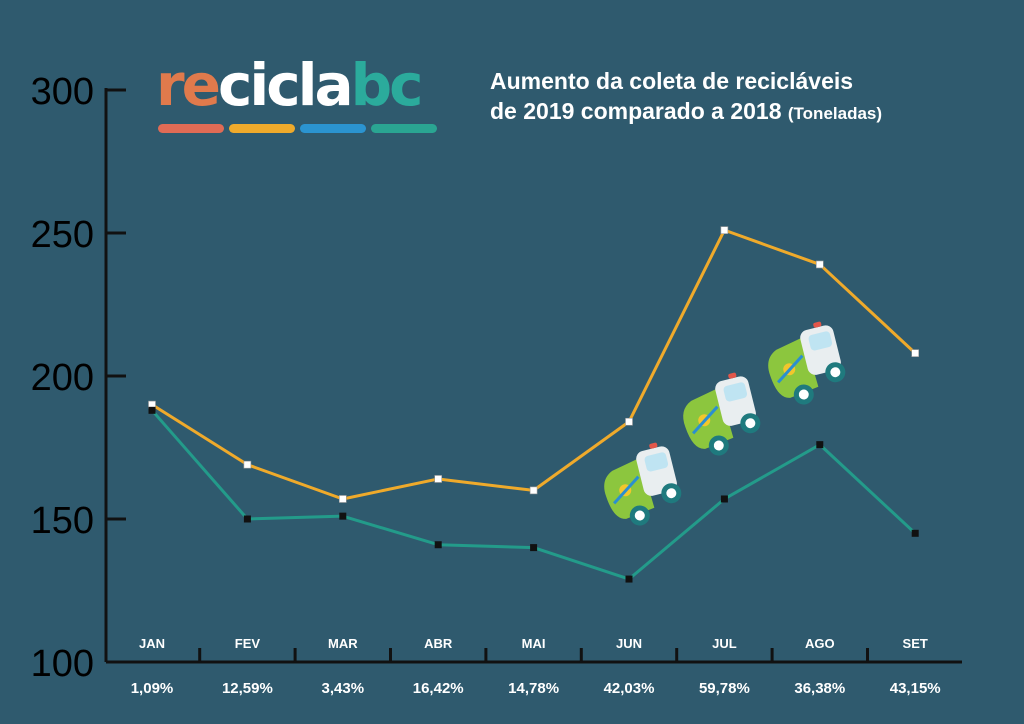  I want to click on percent-label: 12,59%, so click(247, 688).